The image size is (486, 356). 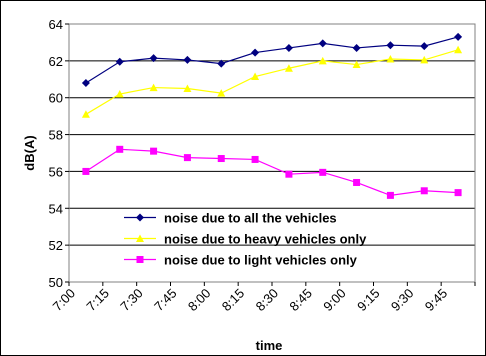 I want to click on legend-label: noise due to light vehicles only, so click(x=261, y=260).